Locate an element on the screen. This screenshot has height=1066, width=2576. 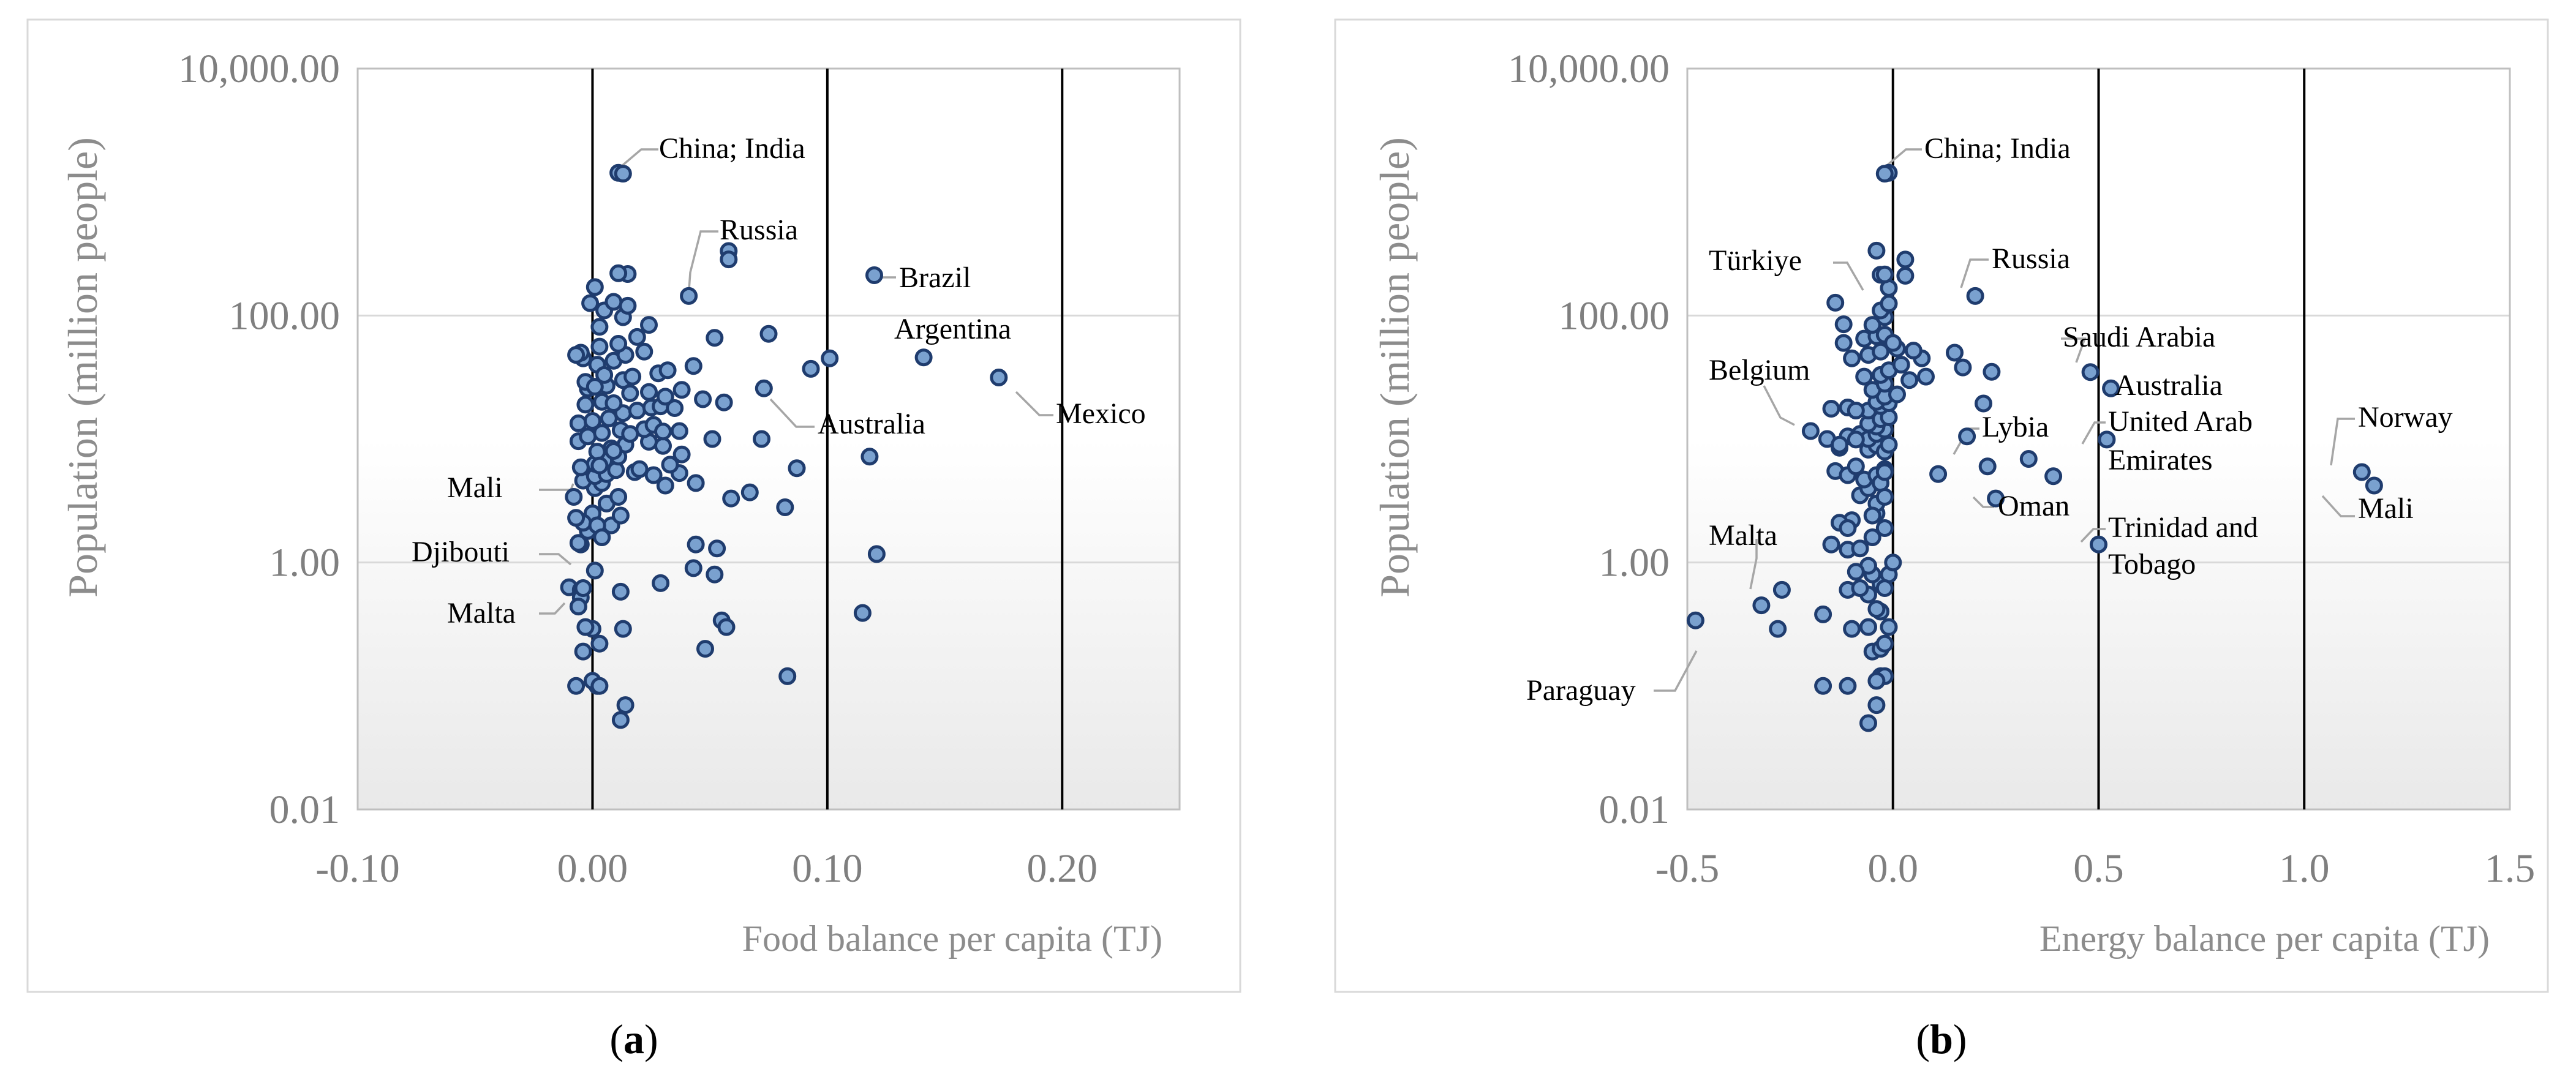
panel-a-label-russia: Russia is located at coordinates (759, 230).